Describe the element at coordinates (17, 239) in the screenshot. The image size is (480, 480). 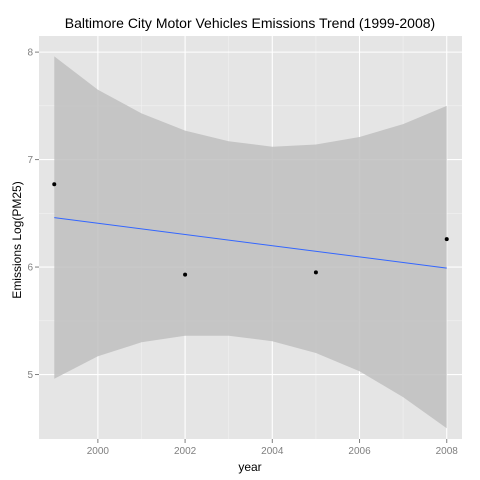
I see `y-axis-title: Emissions Log(PM25)` at that location.